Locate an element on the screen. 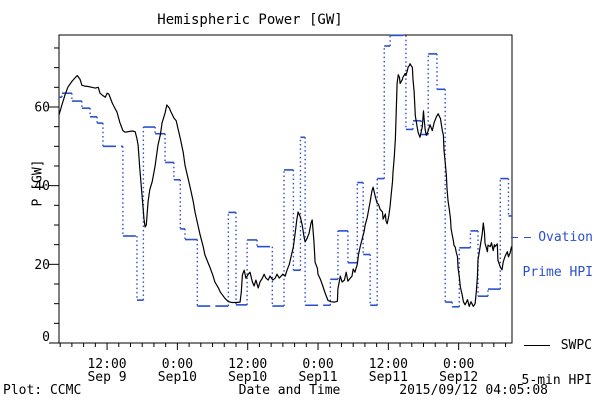 The width and height of the screenshot is (600, 400). legend-ovation-line1: Ovation is located at coordinates (552, 237).